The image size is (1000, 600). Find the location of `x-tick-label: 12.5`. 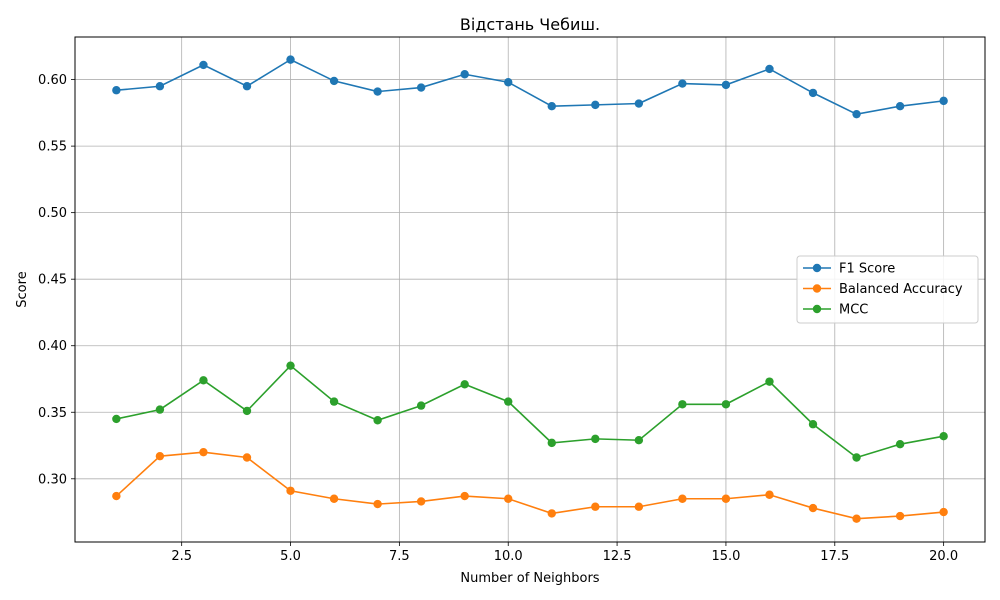

x-tick-label: 12.5 is located at coordinates (617, 556).